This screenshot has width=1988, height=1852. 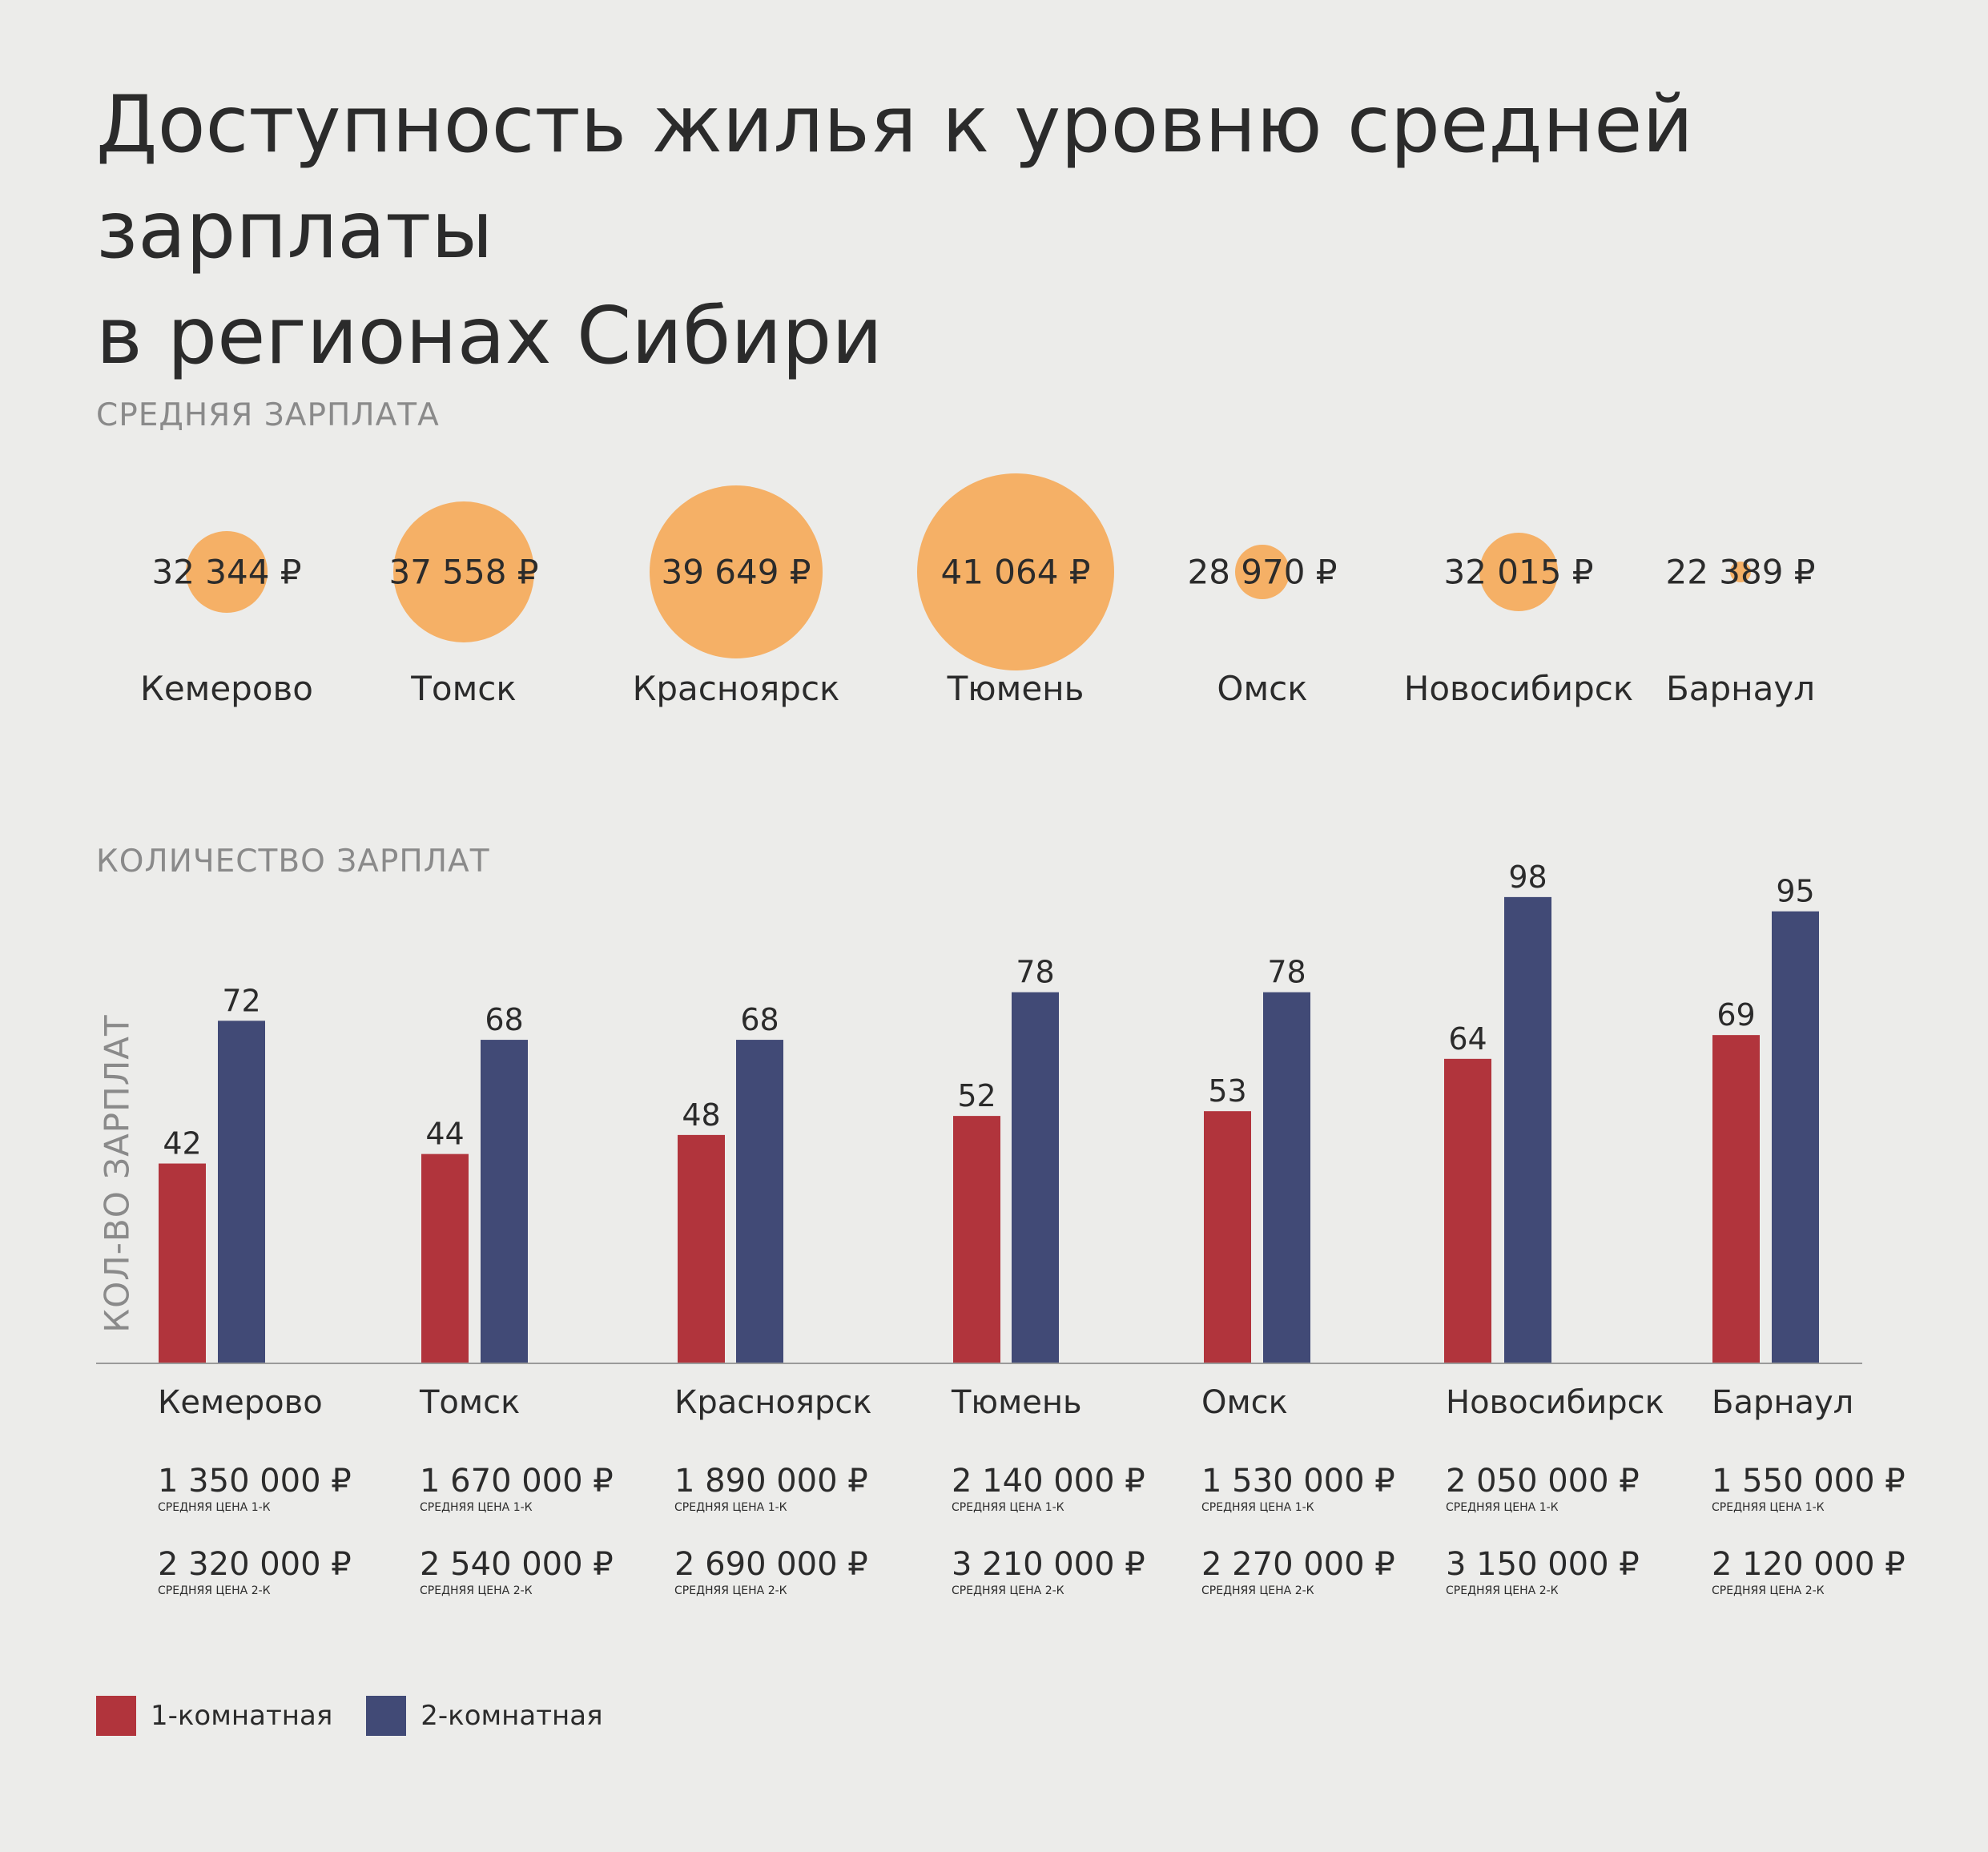 I want to click on price-1k-value: 1 670 000 ₽, so click(x=517, y=1481).